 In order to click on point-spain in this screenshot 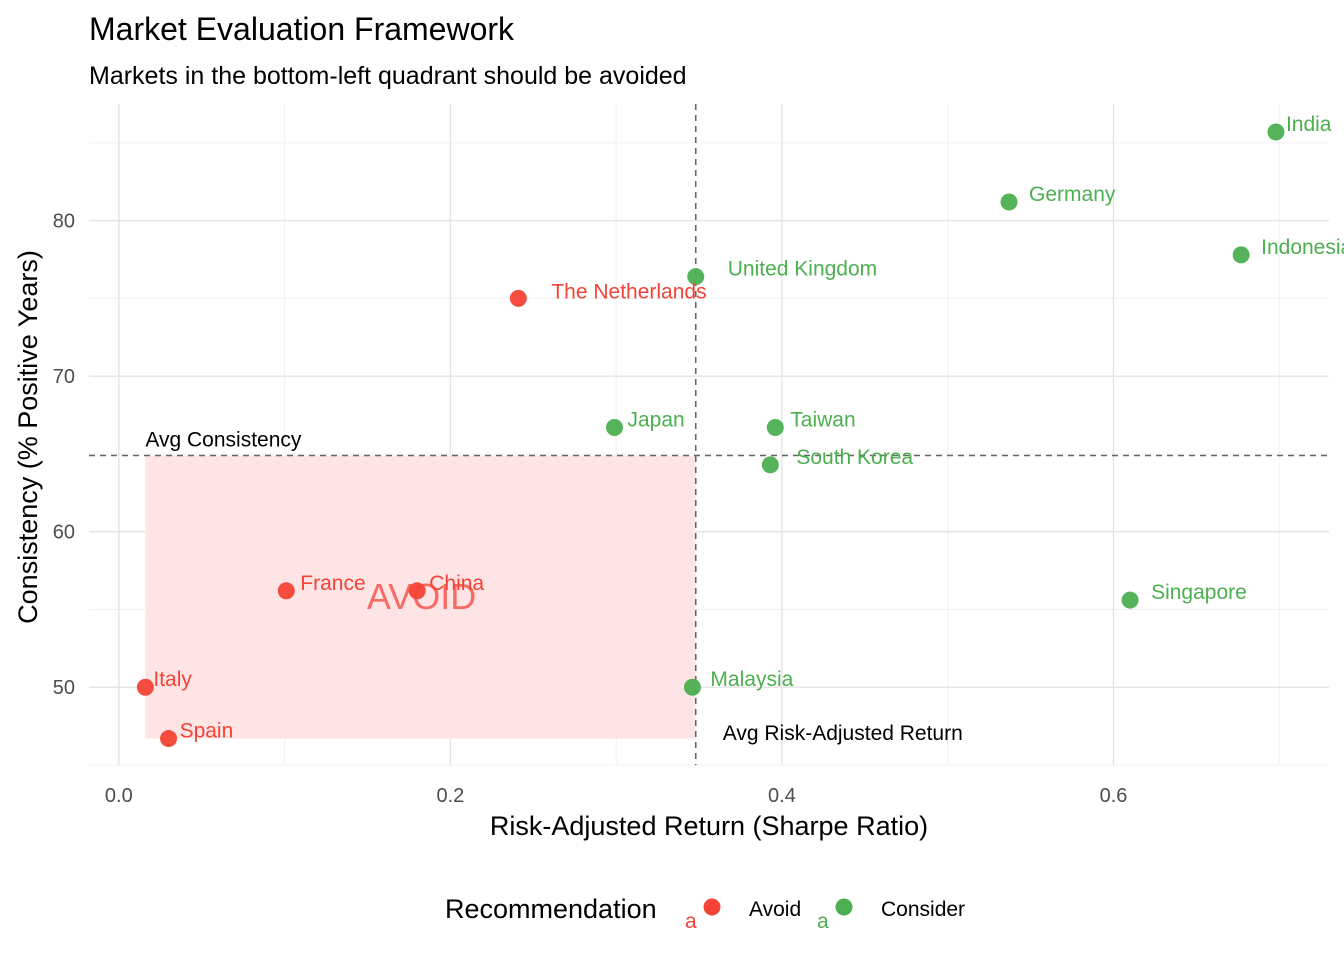, I will do `click(169, 739)`.